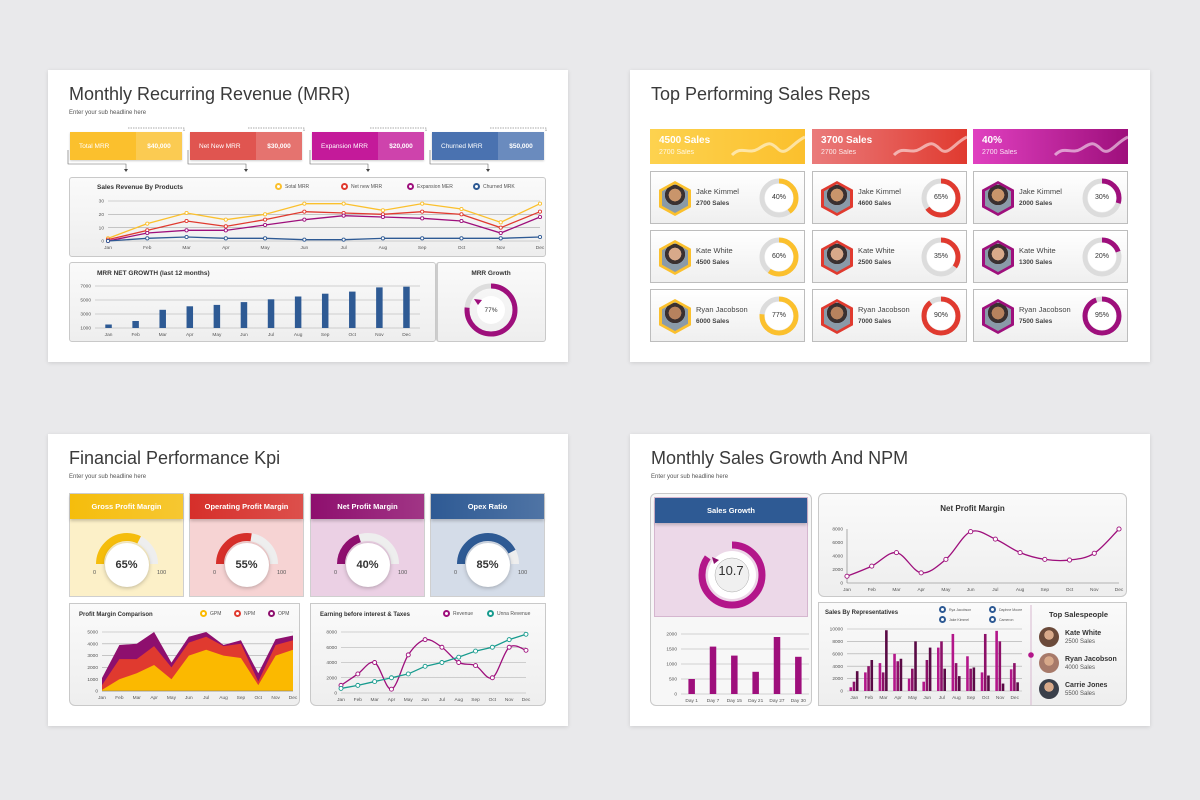 The image size is (1200, 800). Describe the element at coordinates (1037, 250) in the screenshot. I see `rep-name: Kate White` at that location.